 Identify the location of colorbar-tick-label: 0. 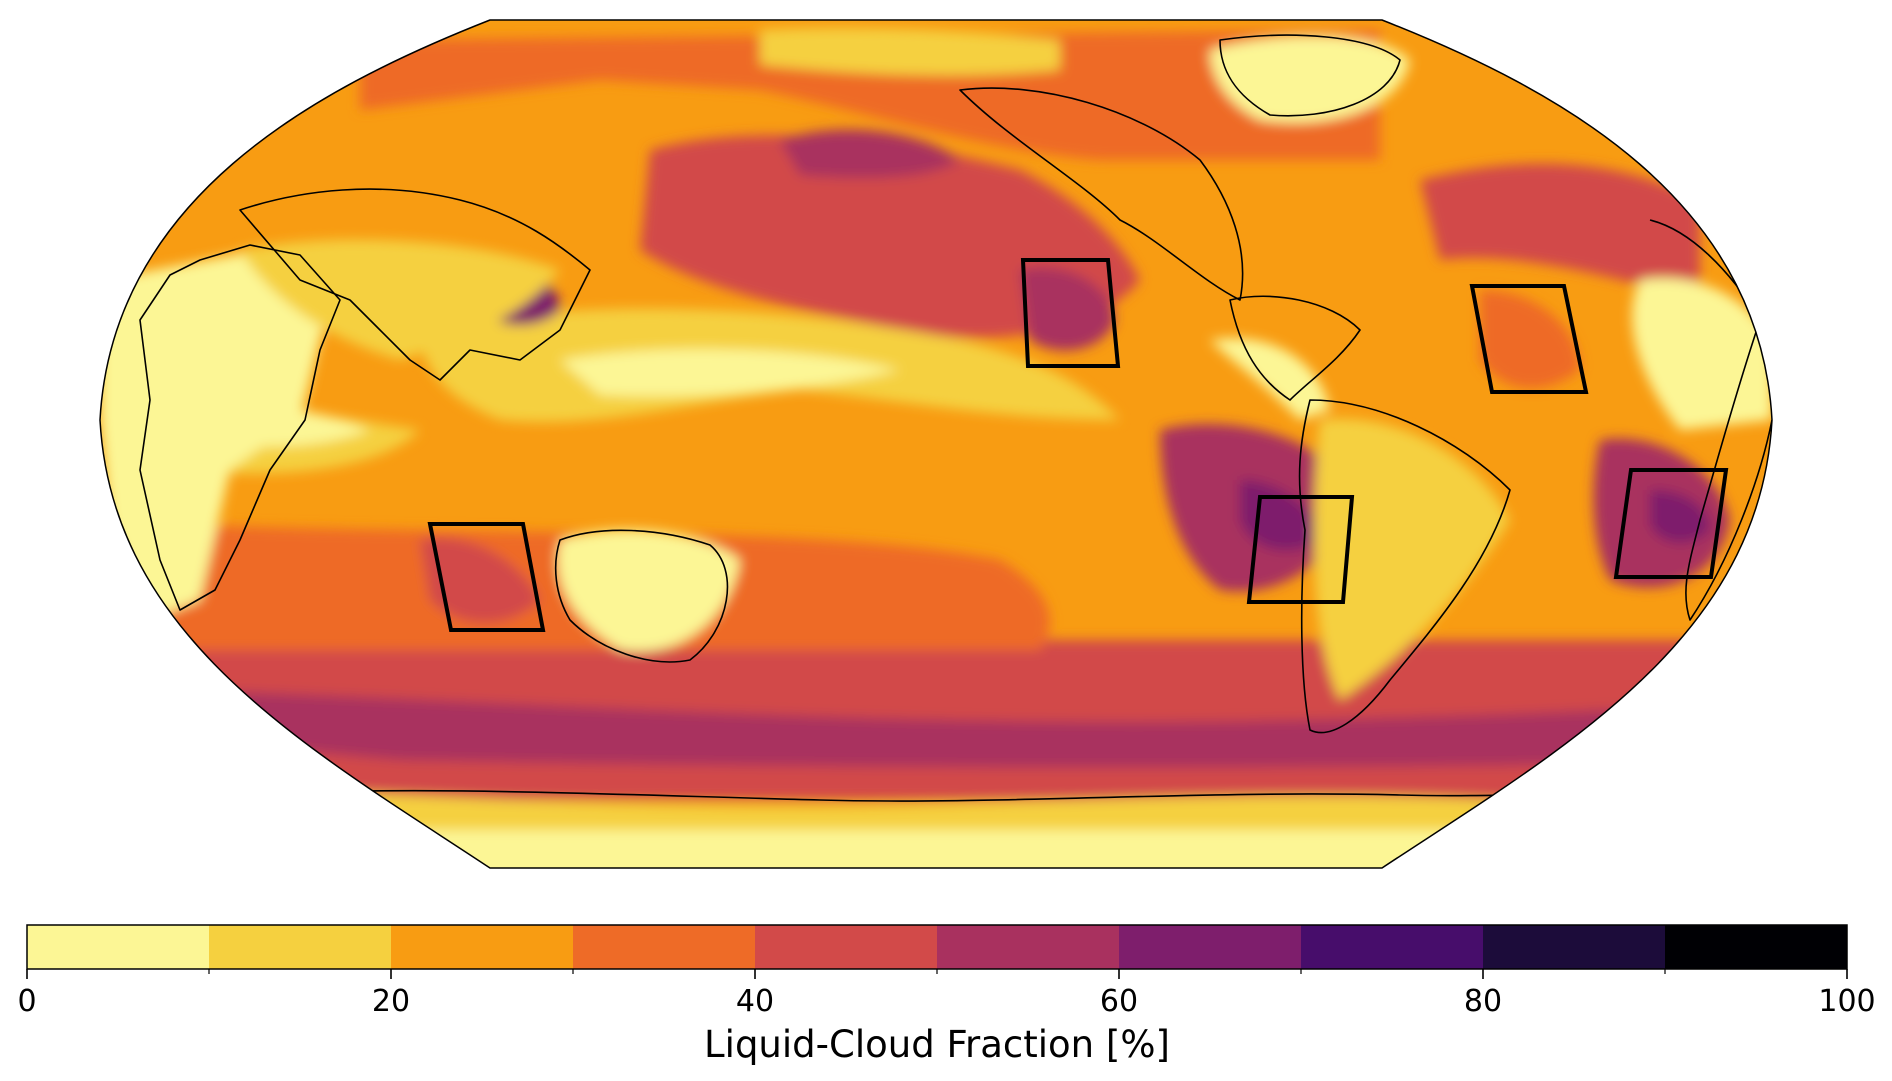
(26, 1001).